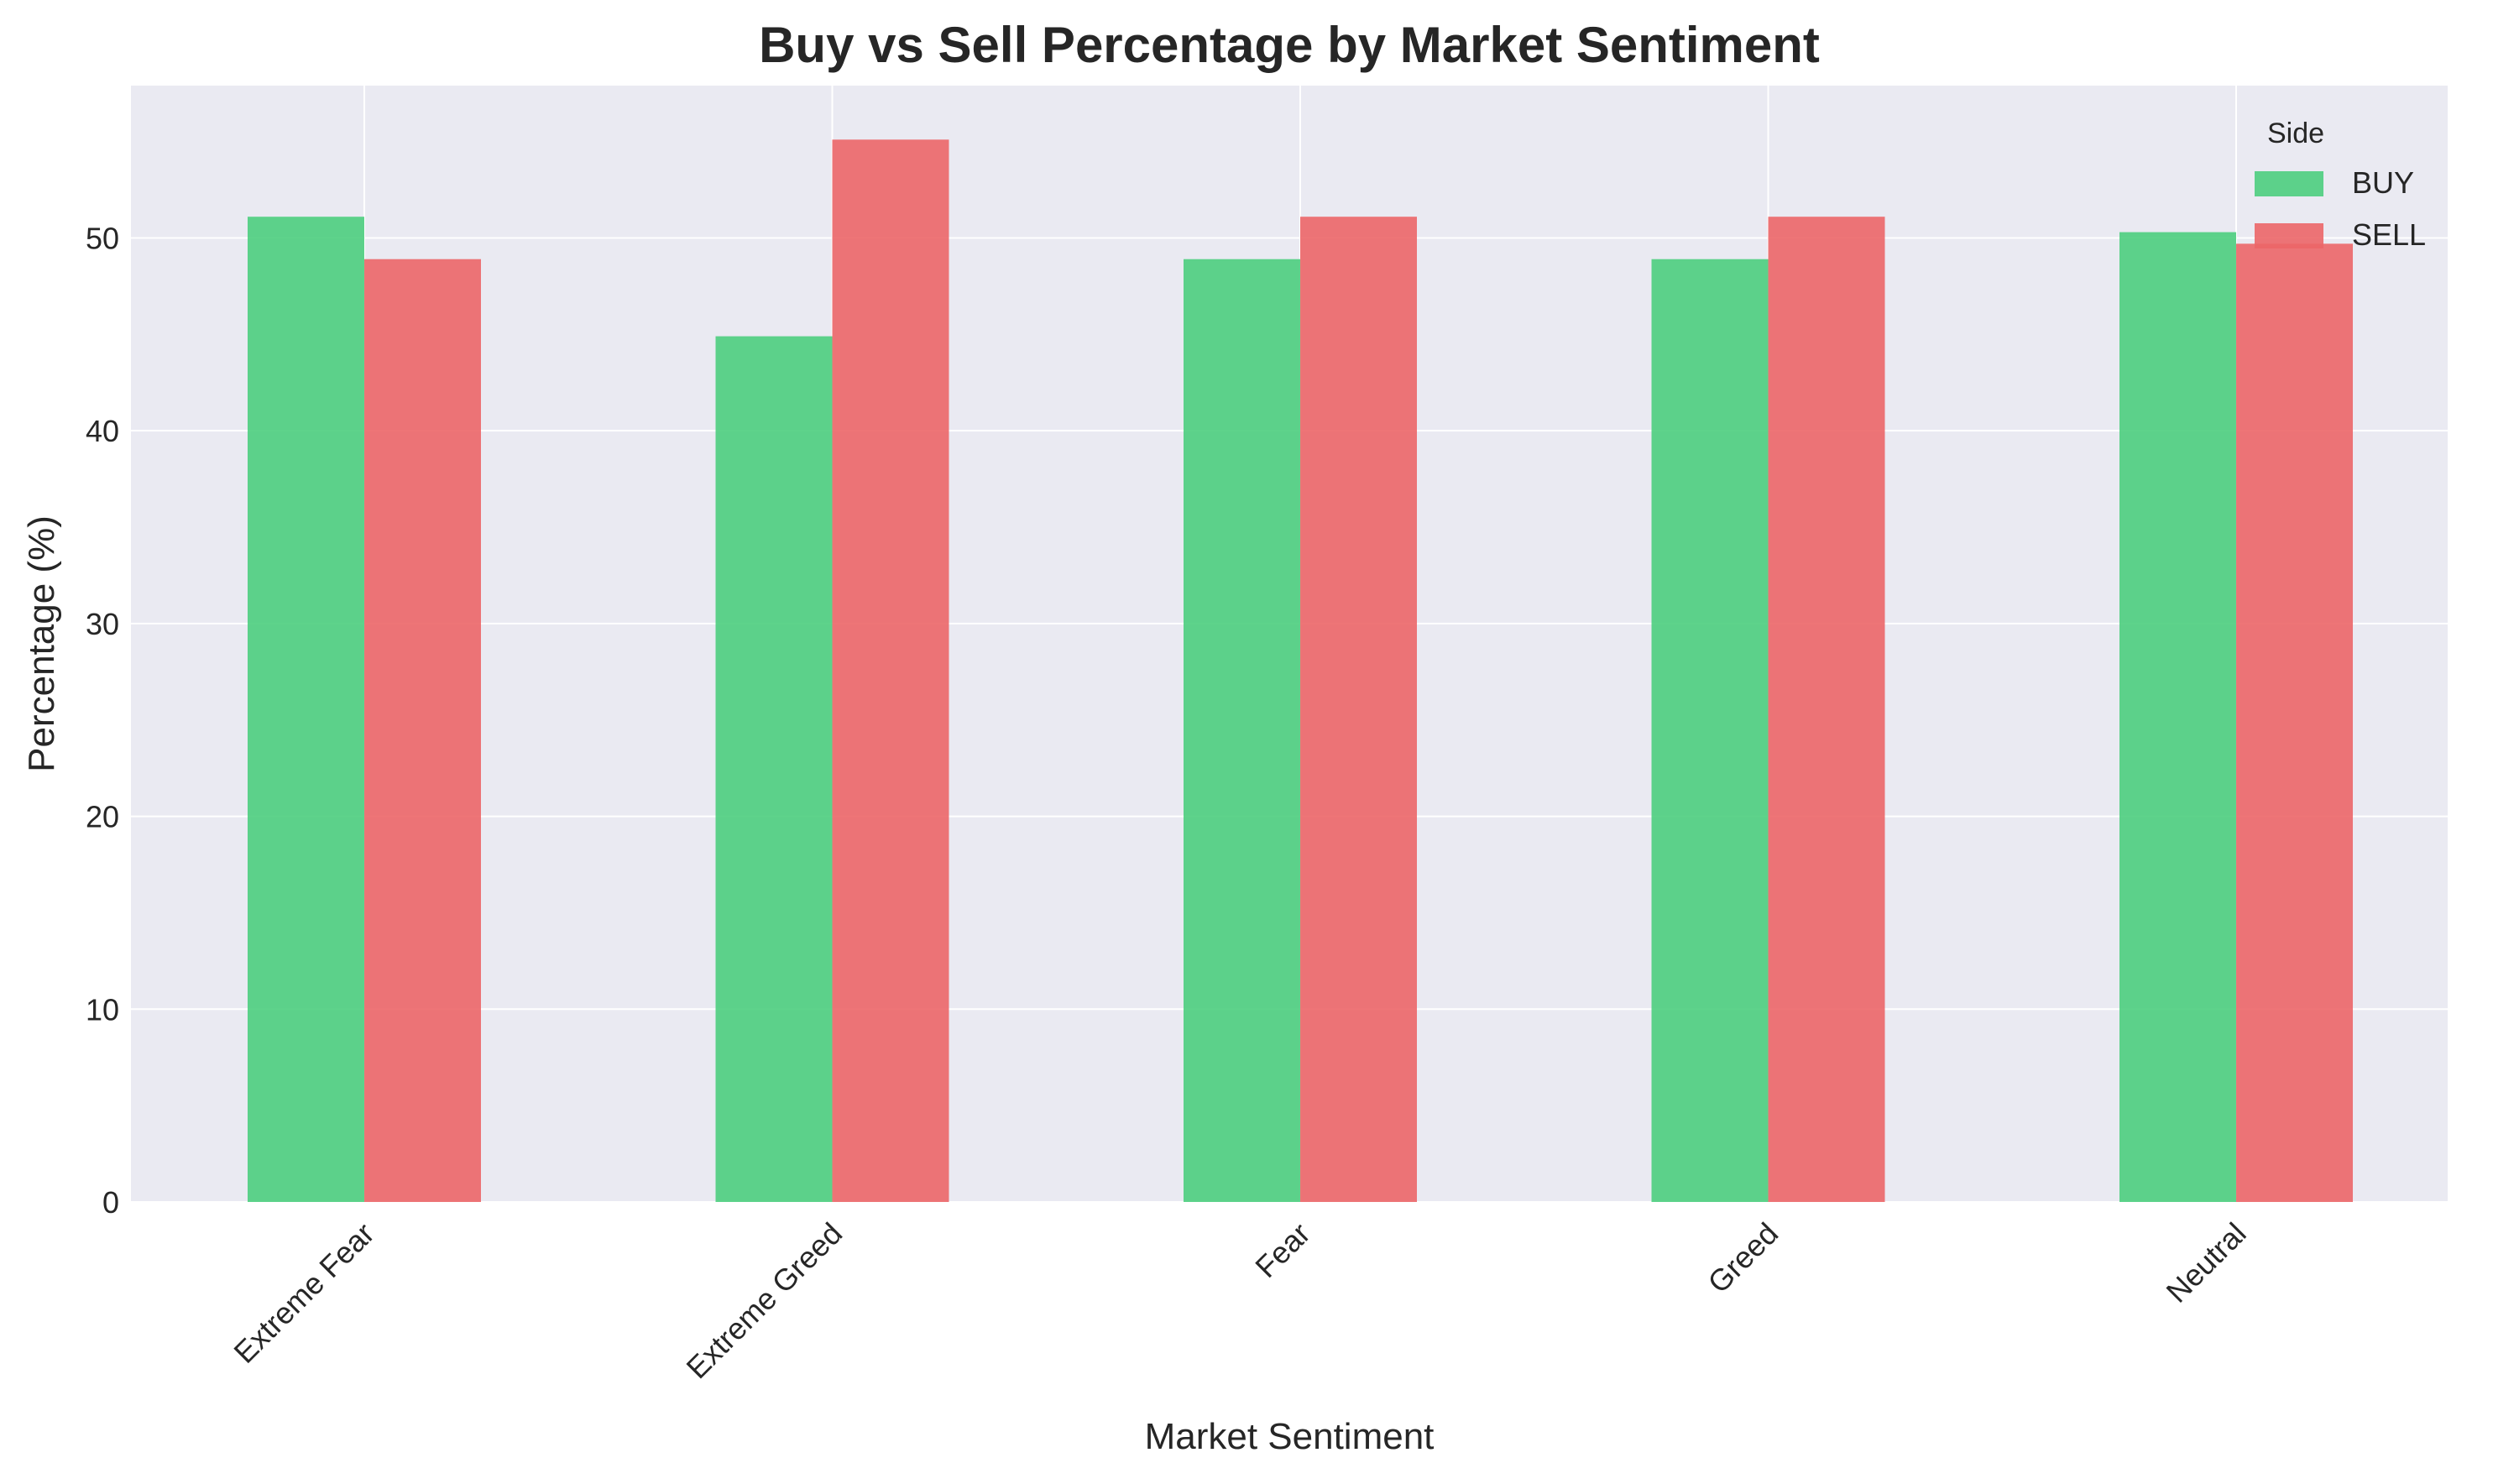 Image resolution: width=2493 pixels, height=1484 pixels. I want to click on bar-buy-fear, so click(1242, 731).